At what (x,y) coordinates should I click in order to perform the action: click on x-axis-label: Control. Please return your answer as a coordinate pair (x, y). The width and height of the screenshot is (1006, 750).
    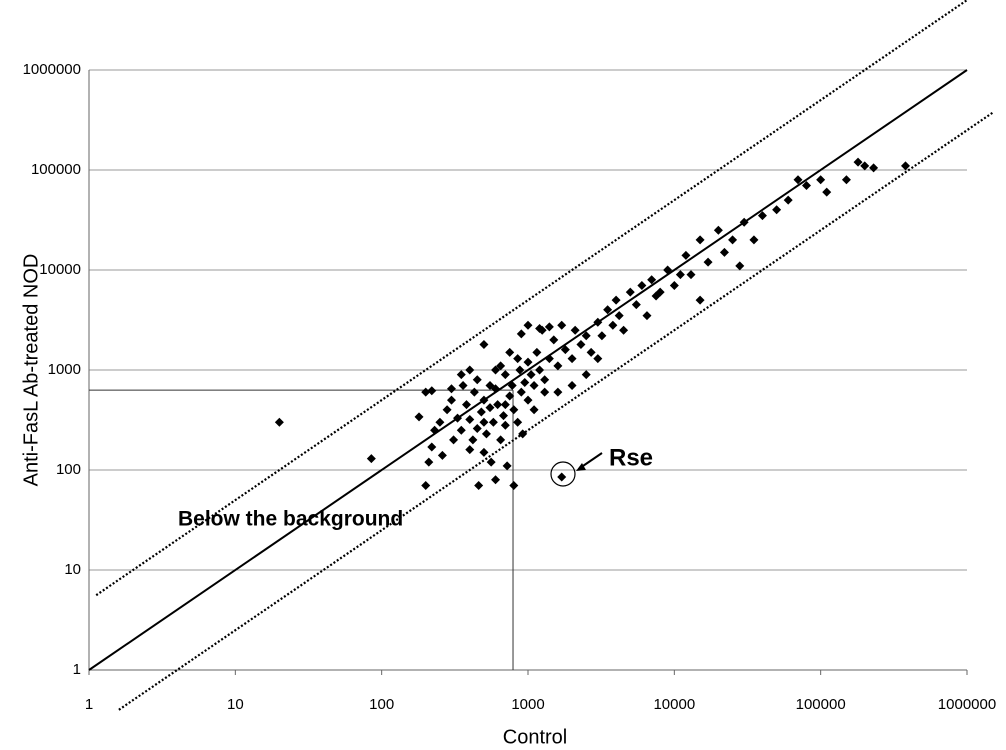
    Looking at the image, I should click on (535, 737).